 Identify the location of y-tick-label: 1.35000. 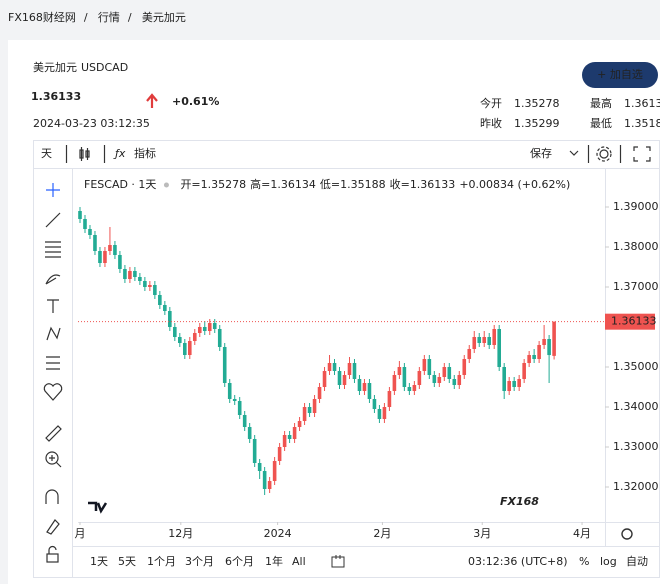
(636, 366).